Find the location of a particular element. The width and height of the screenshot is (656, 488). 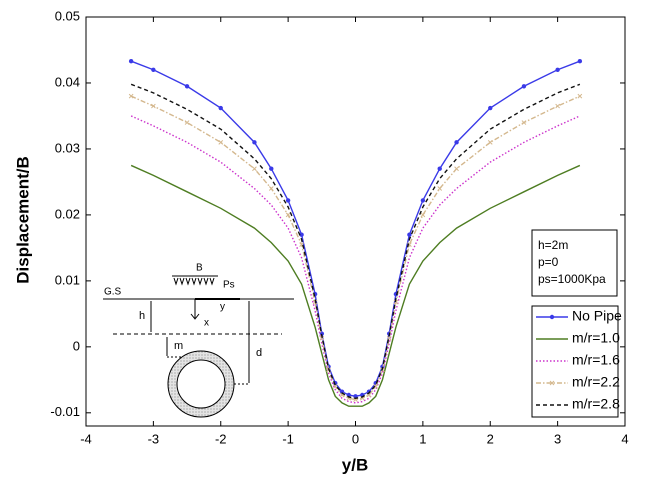

y-tick-label: -0.01 is located at coordinates (65, 411).